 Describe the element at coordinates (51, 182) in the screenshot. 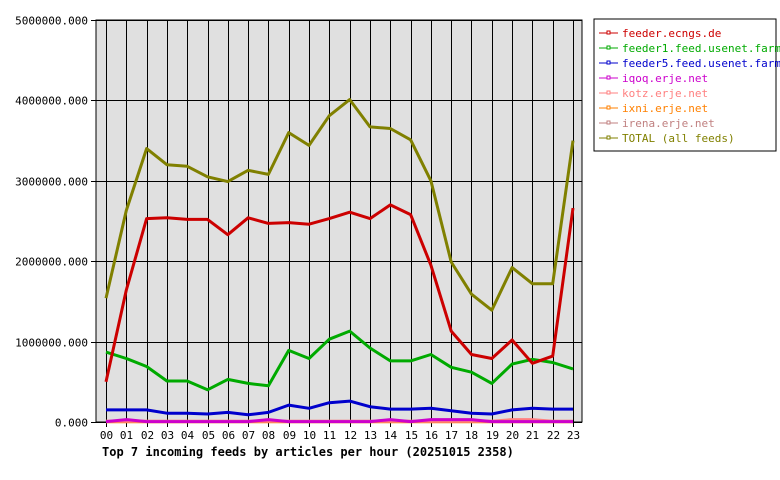

I see `y-tick-label: 3000000.000` at that location.